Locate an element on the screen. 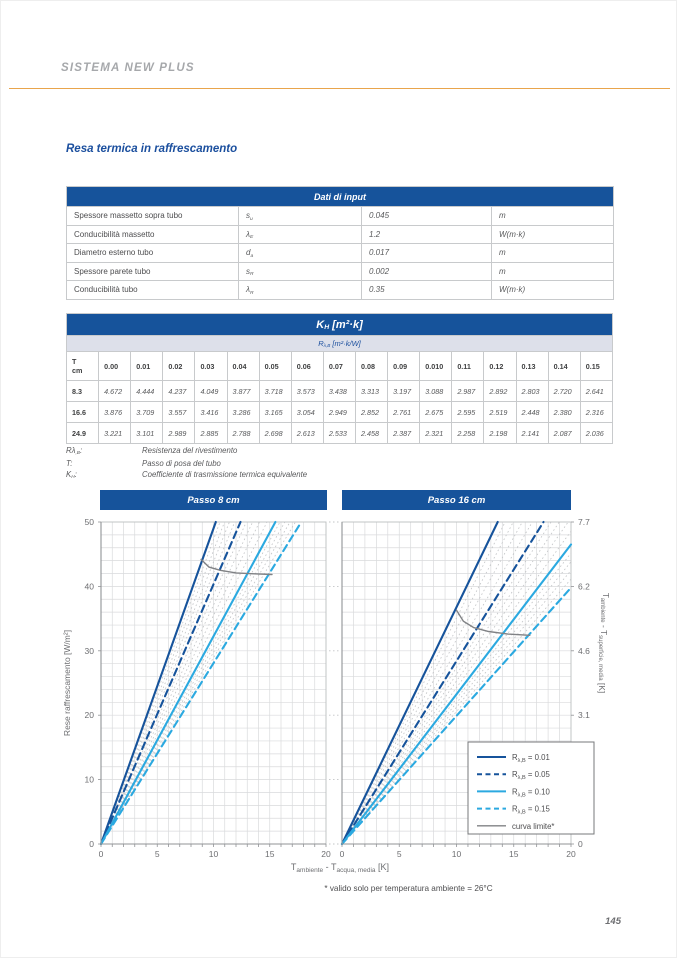 The height and width of the screenshot is (958, 677). kh-value: 2.613 is located at coordinates (307, 433).